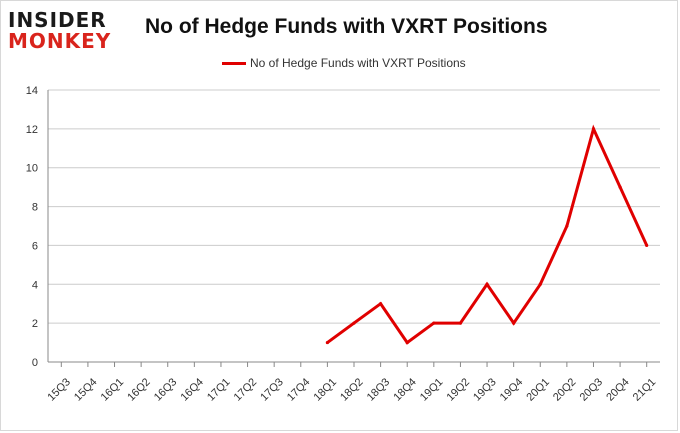 The image size is (680, 433). I want to click on legend: No of Hedge Funds with VXRT Positions, so click(344, 63).